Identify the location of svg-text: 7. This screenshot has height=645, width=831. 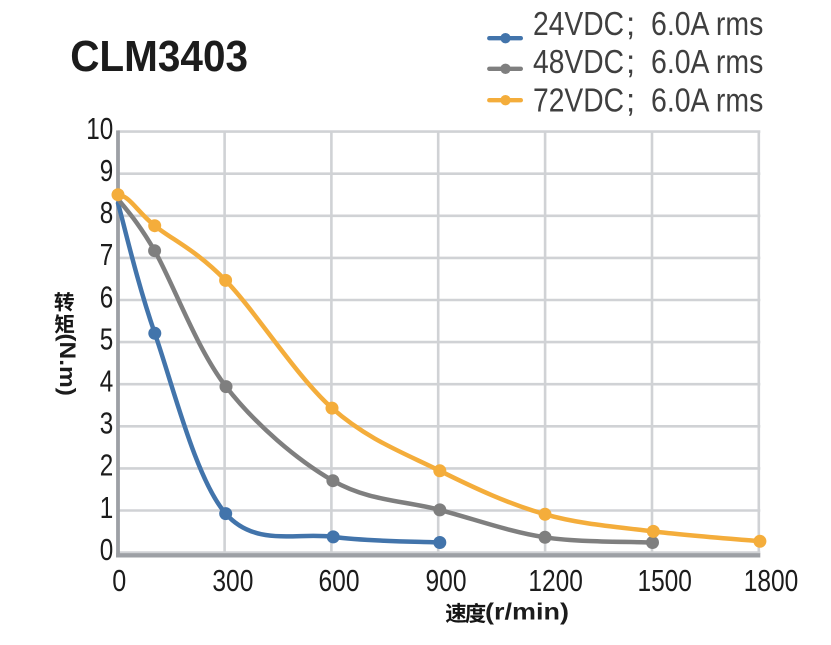
(107, 255).